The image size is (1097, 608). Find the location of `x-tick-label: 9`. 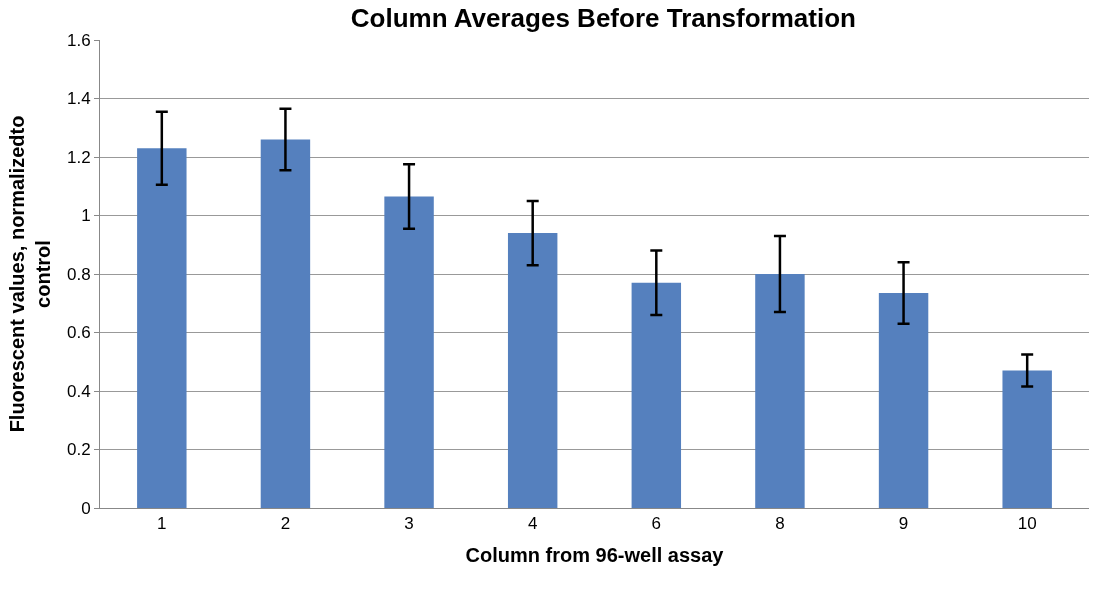

x-tick-label: 9 is located at coordinates (903, 524).